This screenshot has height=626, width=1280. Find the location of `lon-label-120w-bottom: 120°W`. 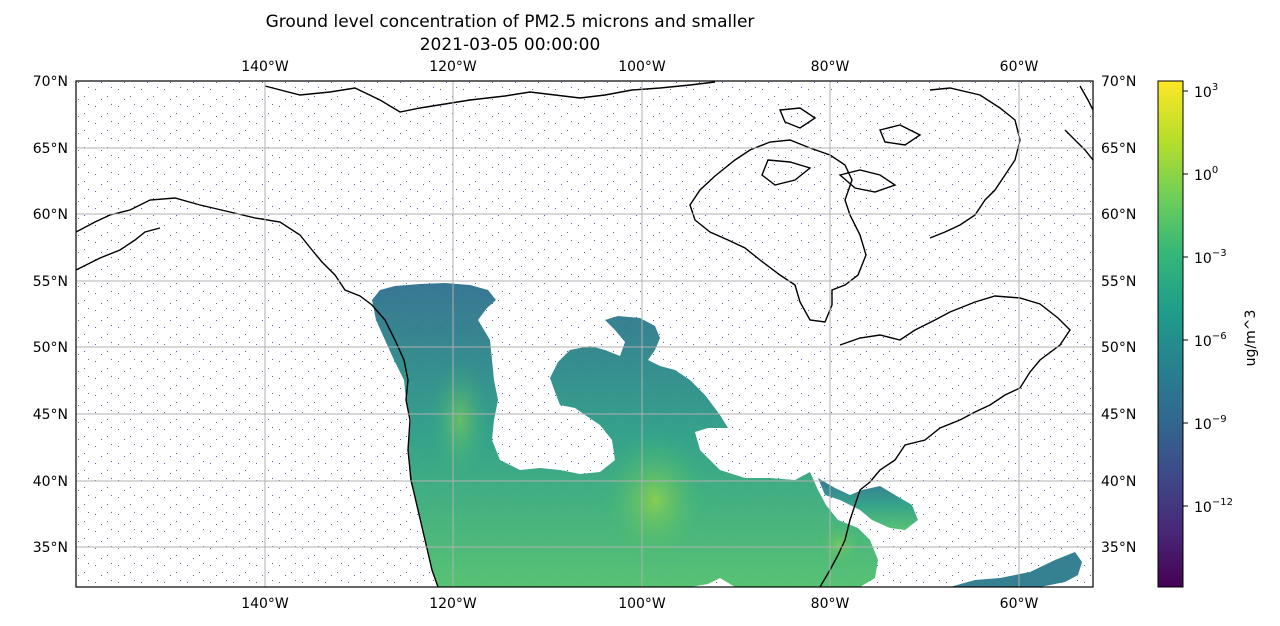

lon-label-120w-bottom: 120°W is located at coordinates (453, 604).